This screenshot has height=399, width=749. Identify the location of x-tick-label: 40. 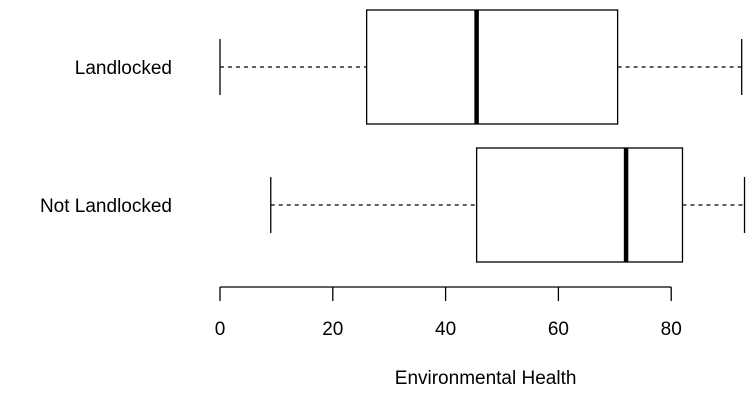
(445, 329).